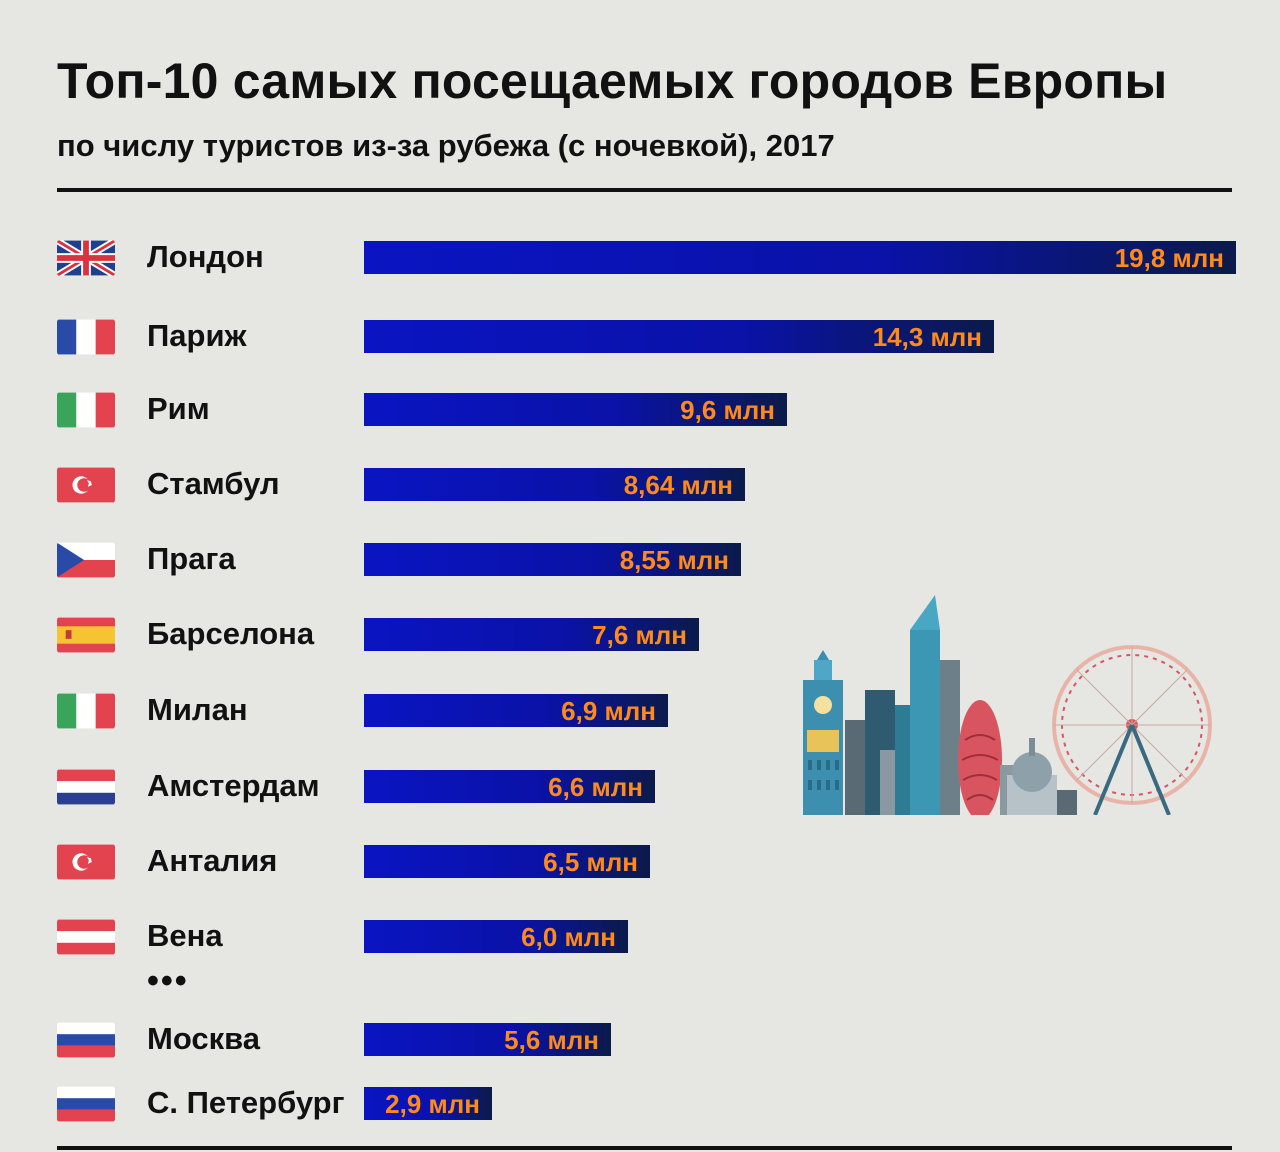 The width and height of the screenshot is (1280, 1152). Describe the element at coordinates (496, 936) in the screenshot. I see `bar: 6,0 млн` at that location.